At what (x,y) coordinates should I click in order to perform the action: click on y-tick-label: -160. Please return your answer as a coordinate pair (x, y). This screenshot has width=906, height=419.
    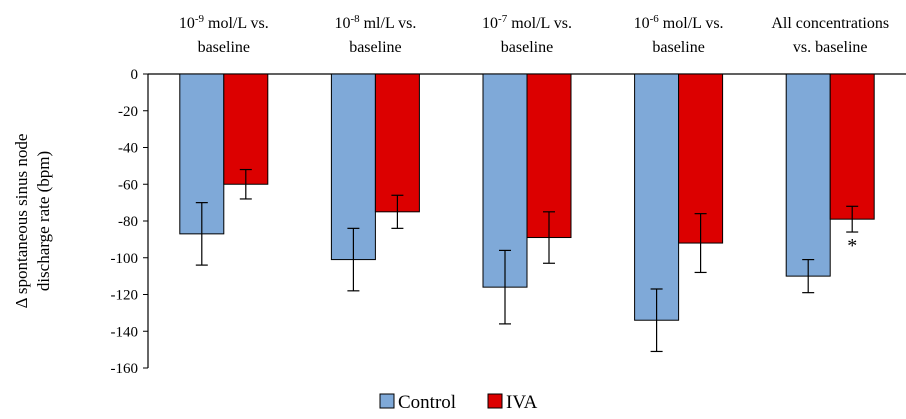
    Looking at the image, I should click on (125, 369).